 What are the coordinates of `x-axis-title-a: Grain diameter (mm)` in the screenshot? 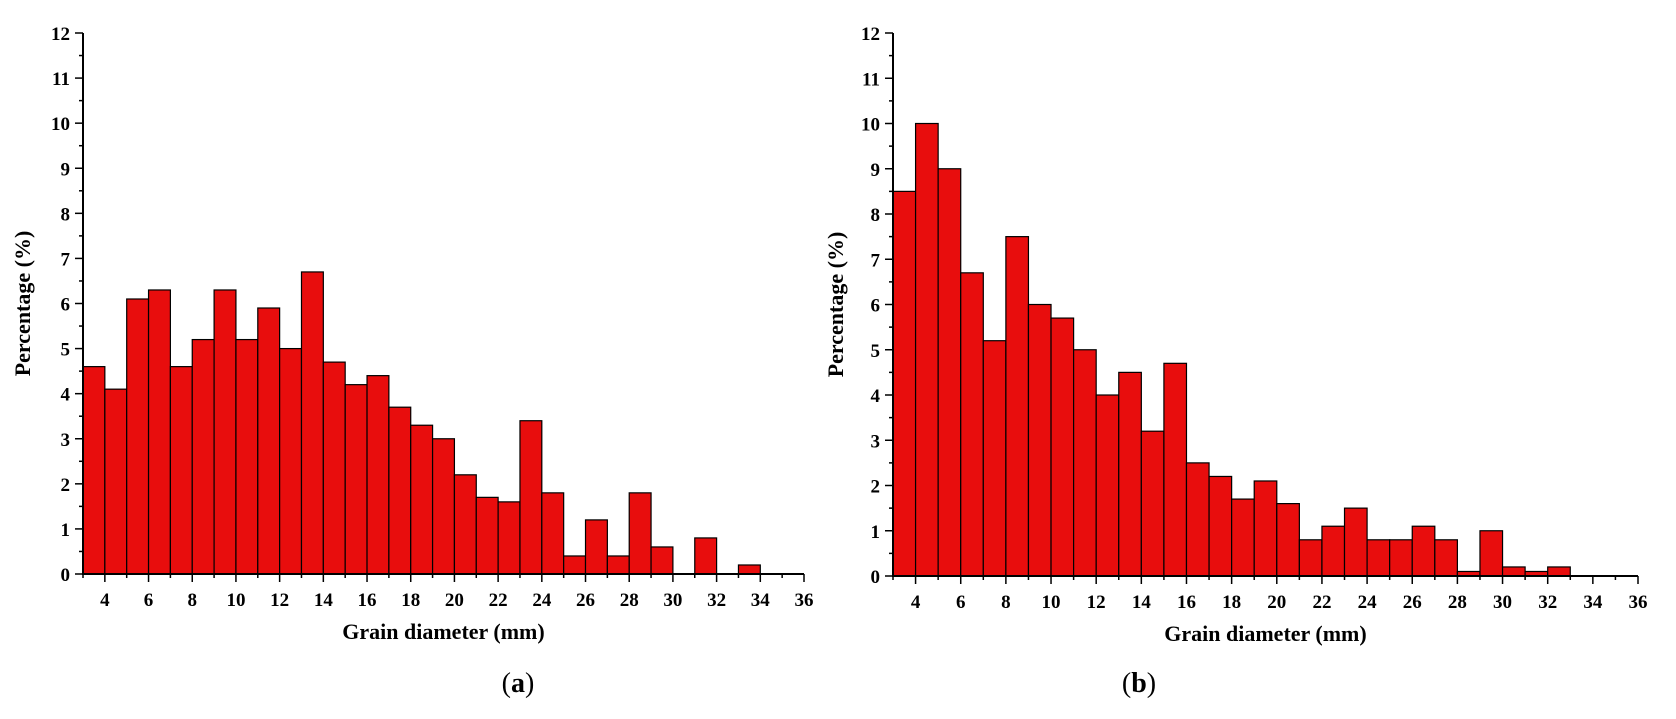 It's located at (443, 631).